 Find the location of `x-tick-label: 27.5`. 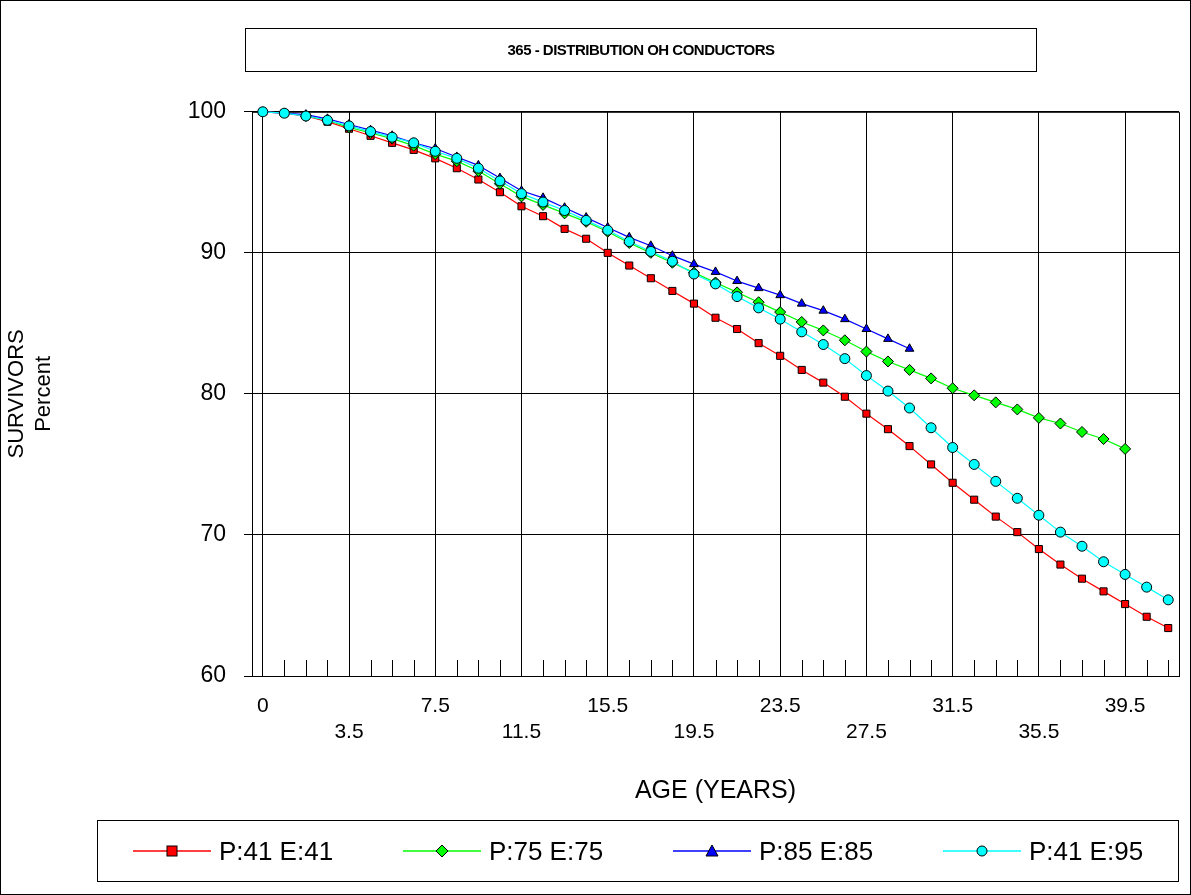

x-tick-label: 27.5 is located at coordinates (866, 730).